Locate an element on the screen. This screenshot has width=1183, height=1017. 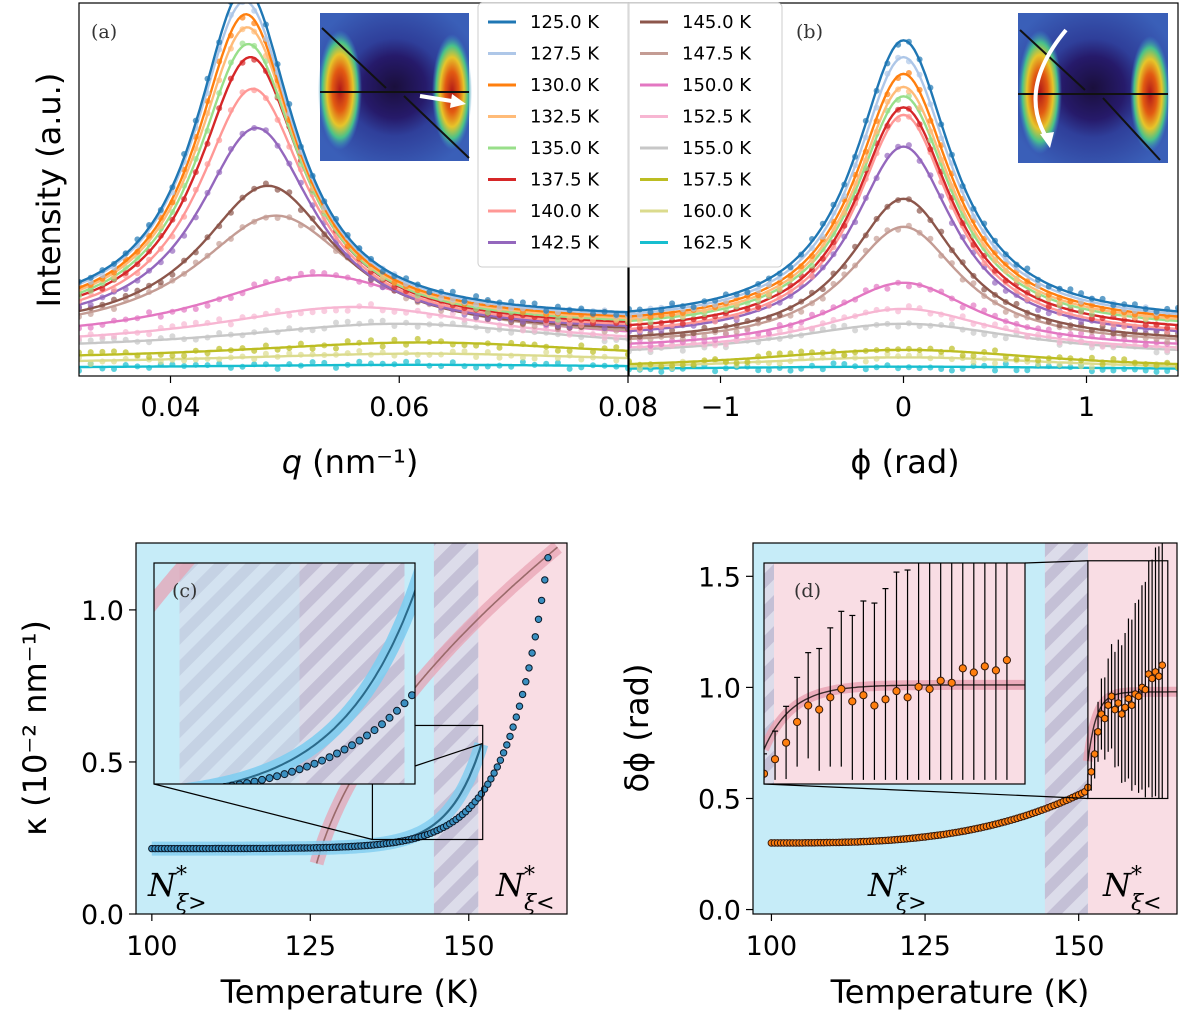
panel-a-scattering-image is located at coordinates (395, 87).